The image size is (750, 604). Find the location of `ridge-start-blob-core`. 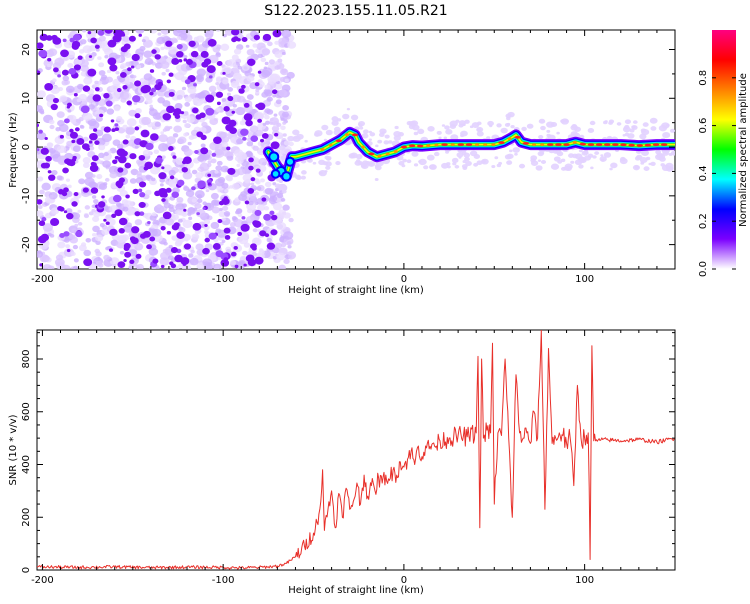

ridge-start-blob-core is located at coordinates (274, 157).